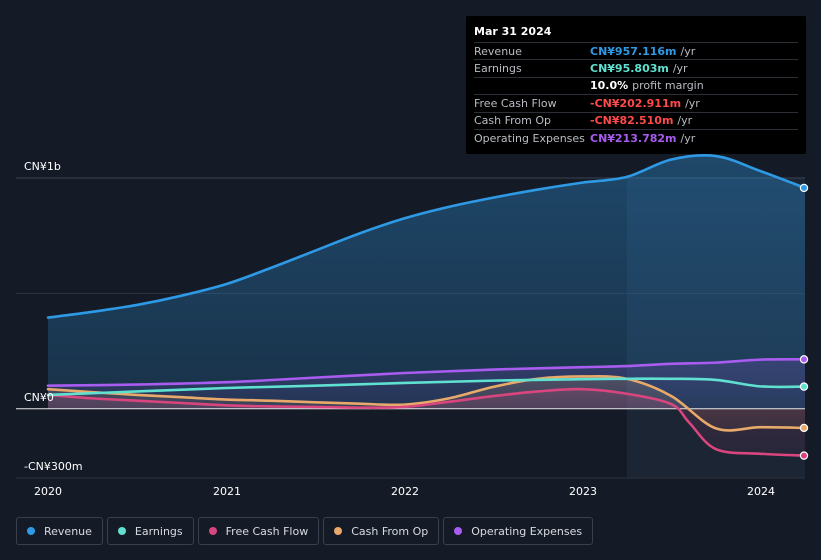 This screenshot has width=821, height=560. Describe the element at coordinates (513, 31) in the screenshot. I see `tooltip-date: Mar 31 2024` at that location.